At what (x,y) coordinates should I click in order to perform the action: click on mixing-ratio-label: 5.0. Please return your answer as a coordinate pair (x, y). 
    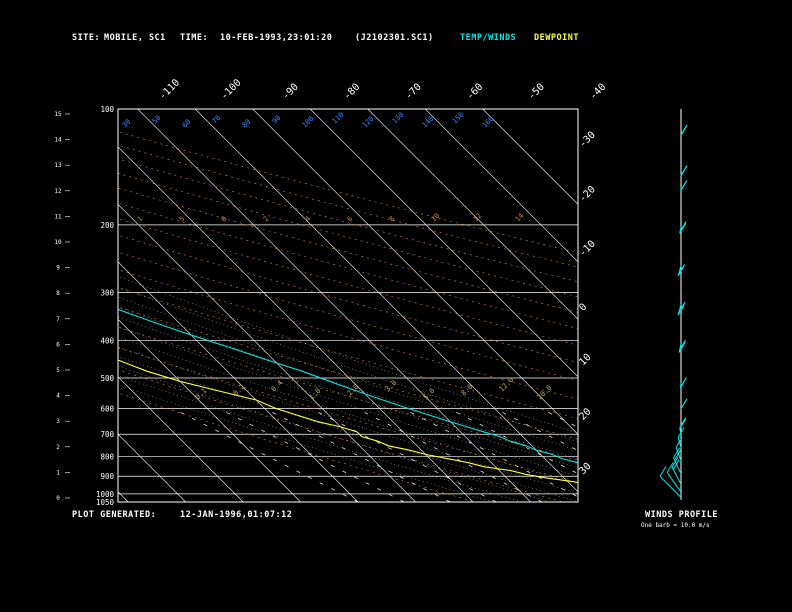
    Looking at the image, I should click on (429, 394).